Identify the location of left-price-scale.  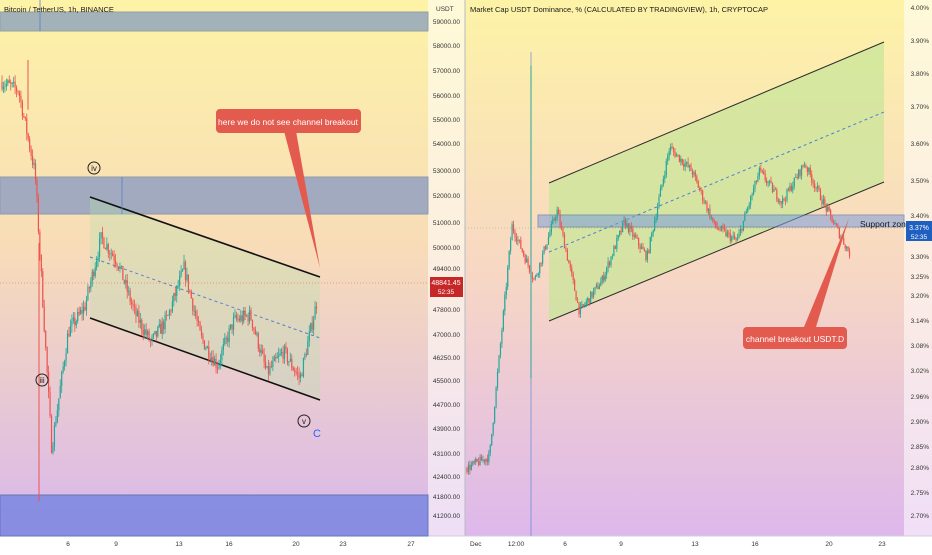
(446, 268).